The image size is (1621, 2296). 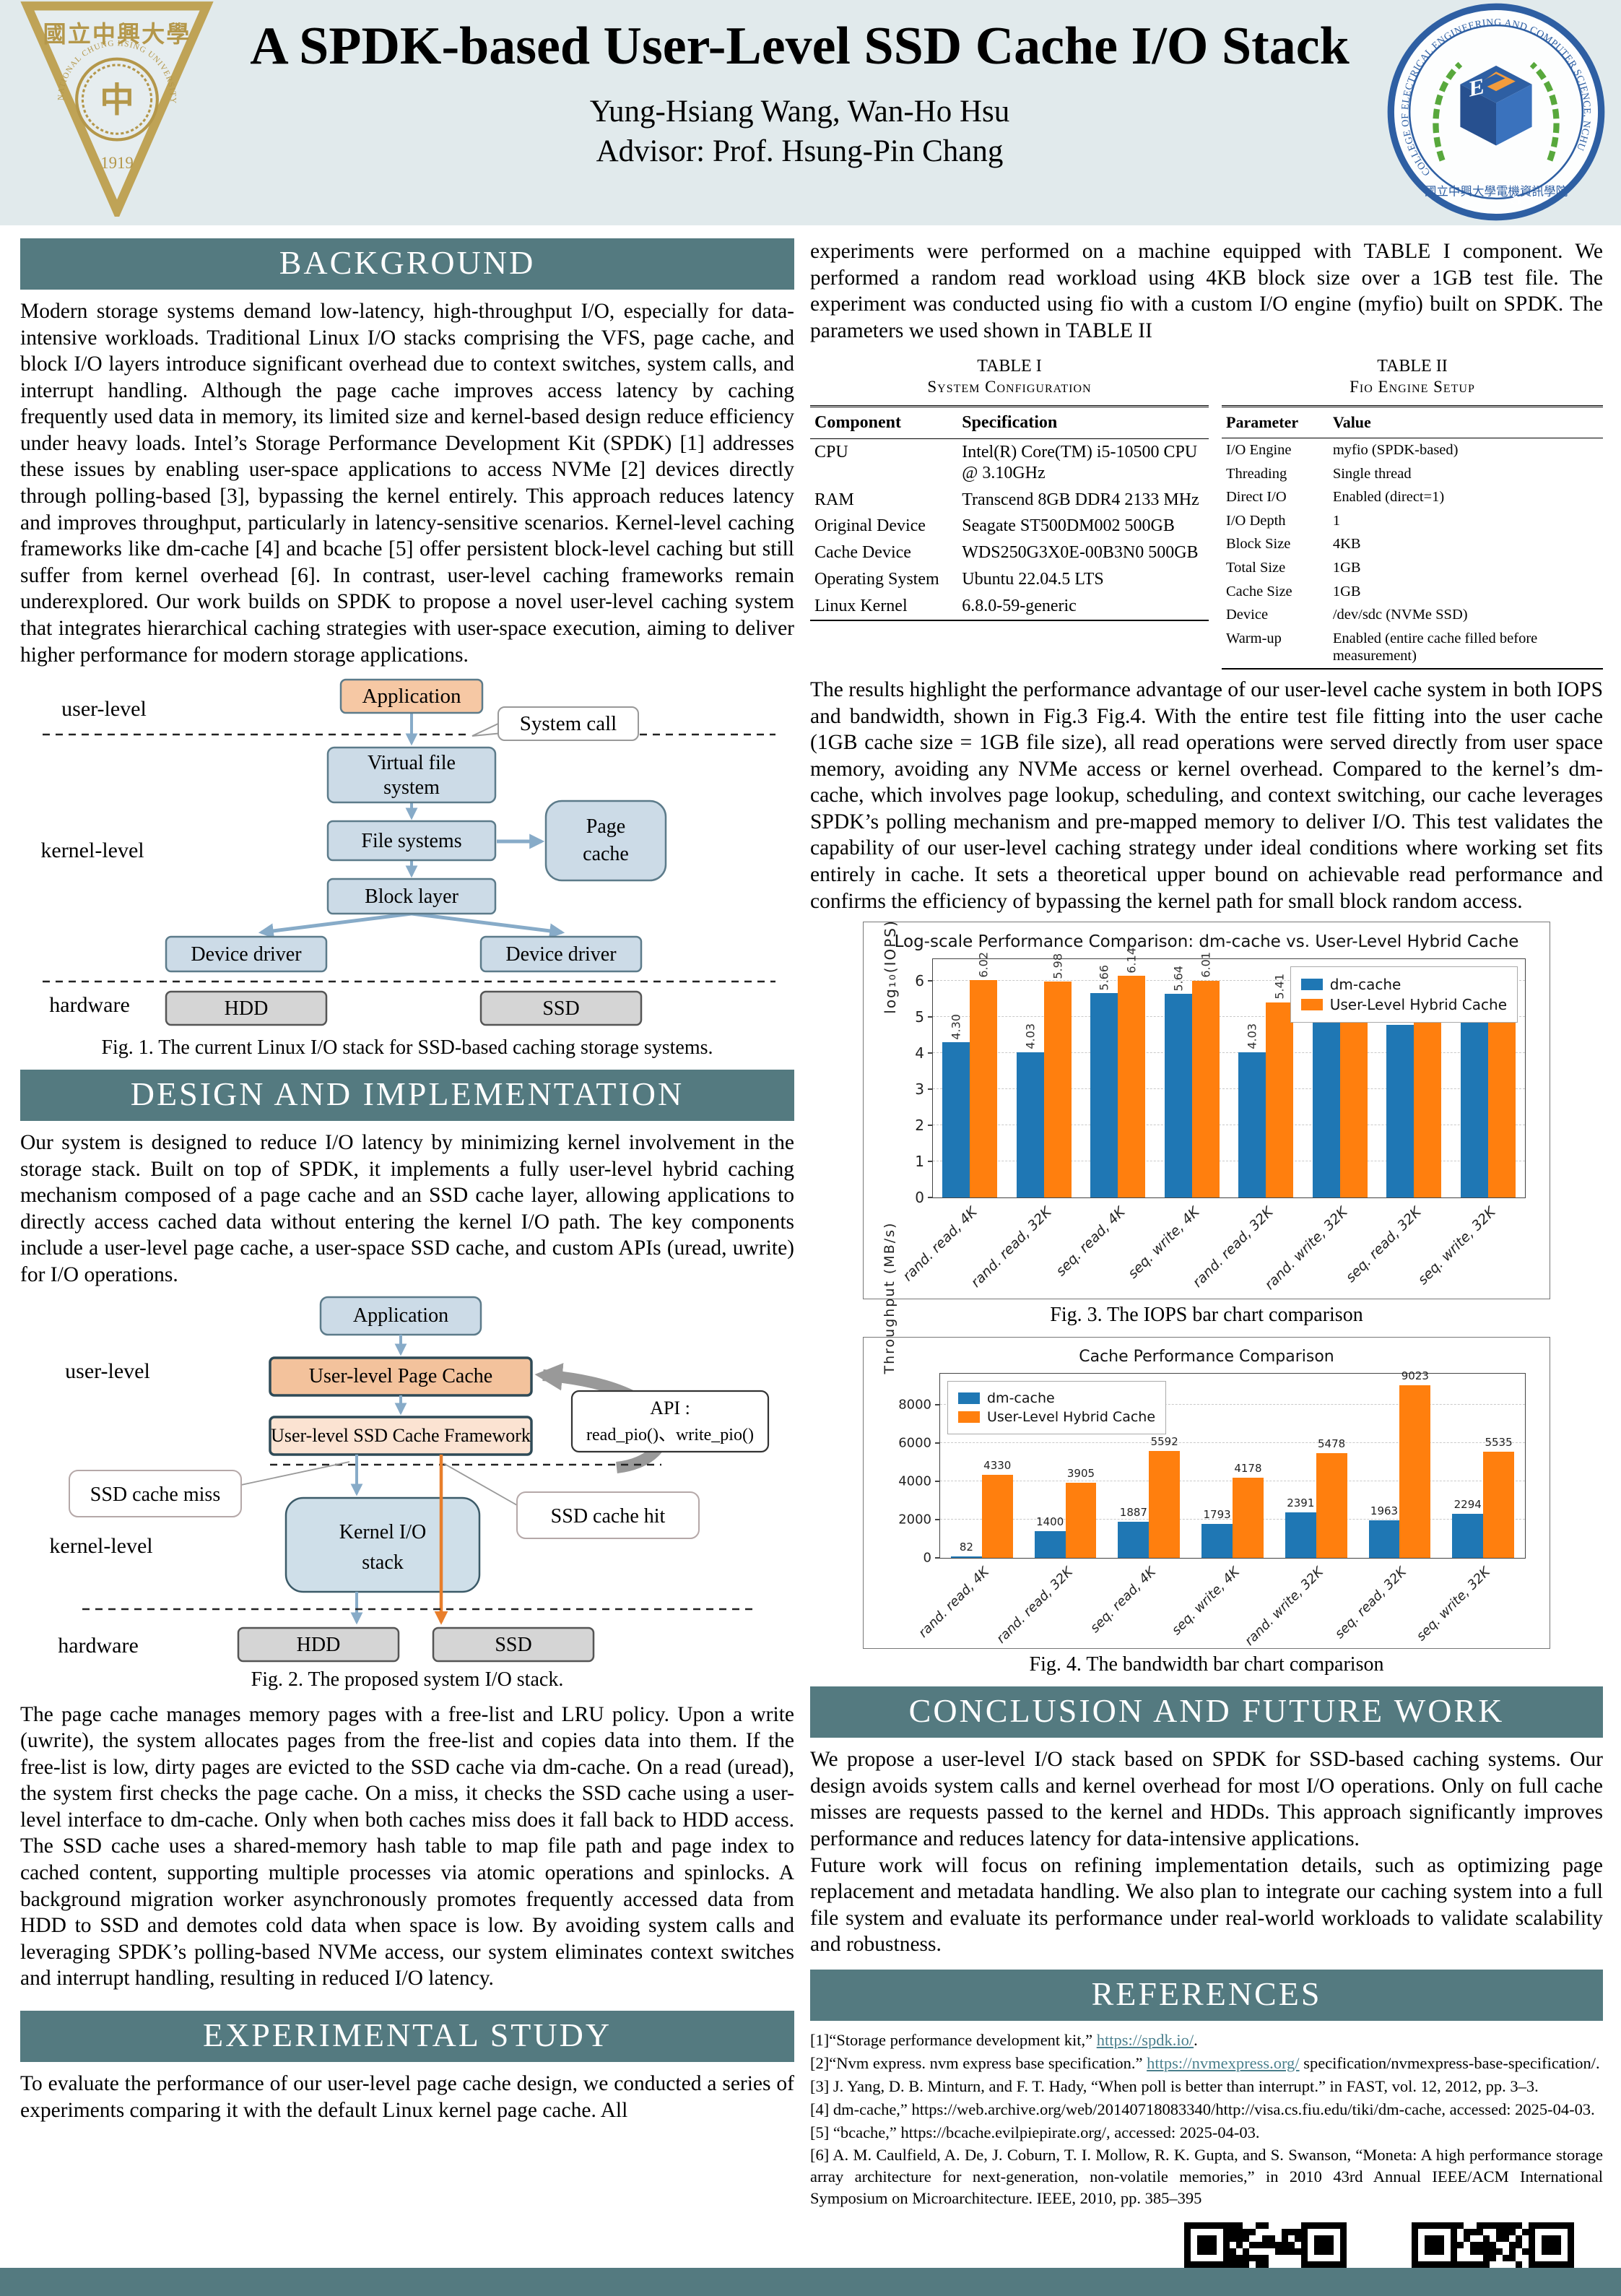 What do you see at coordinates (89, 1005) in the screenshot?
I see `fig1-hardware-label: hardware` at bounding box center [89, 1005].